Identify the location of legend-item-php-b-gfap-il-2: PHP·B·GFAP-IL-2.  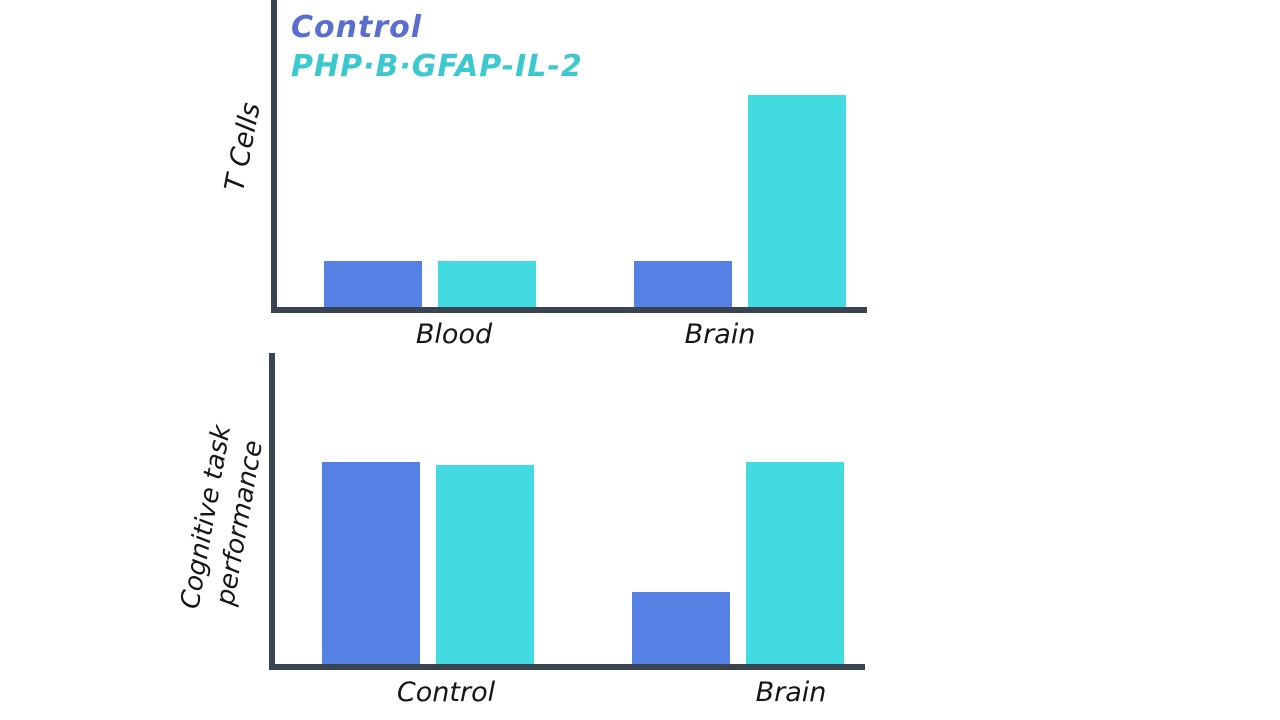
(437, 66).